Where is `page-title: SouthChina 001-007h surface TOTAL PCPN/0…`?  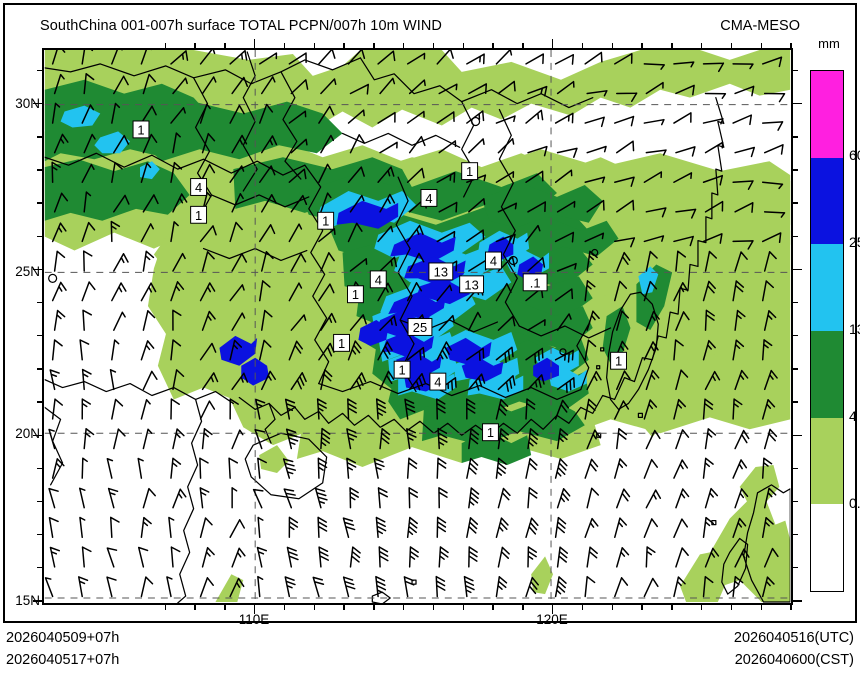
page-title: SouthChina 001-007h surface TOTAL PCPN/0… is located at coordinates (241, 26).